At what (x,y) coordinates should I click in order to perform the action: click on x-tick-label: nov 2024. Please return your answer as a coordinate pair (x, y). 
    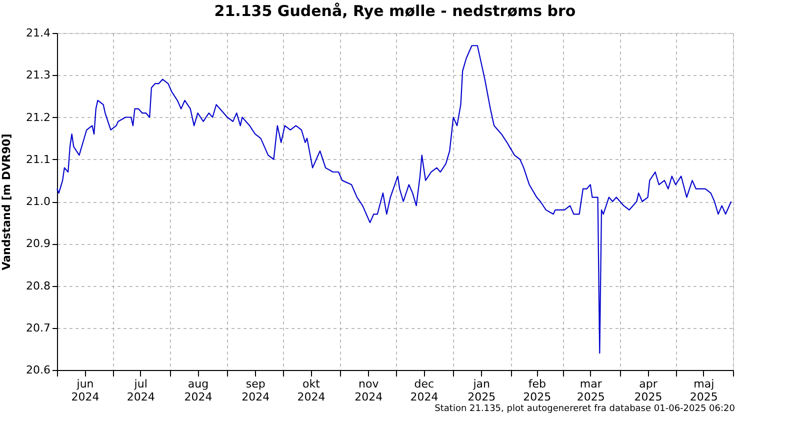
    Looking at the image, I should click on (368, 391).